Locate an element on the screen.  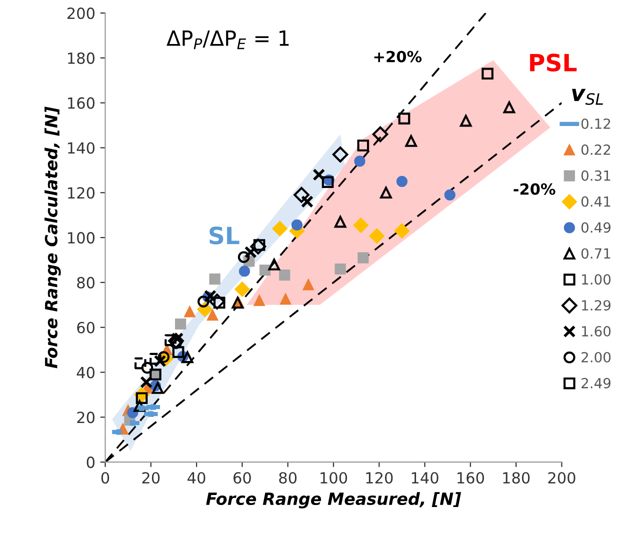
x-tick-label: 120 is located at coordinates (379, 478).